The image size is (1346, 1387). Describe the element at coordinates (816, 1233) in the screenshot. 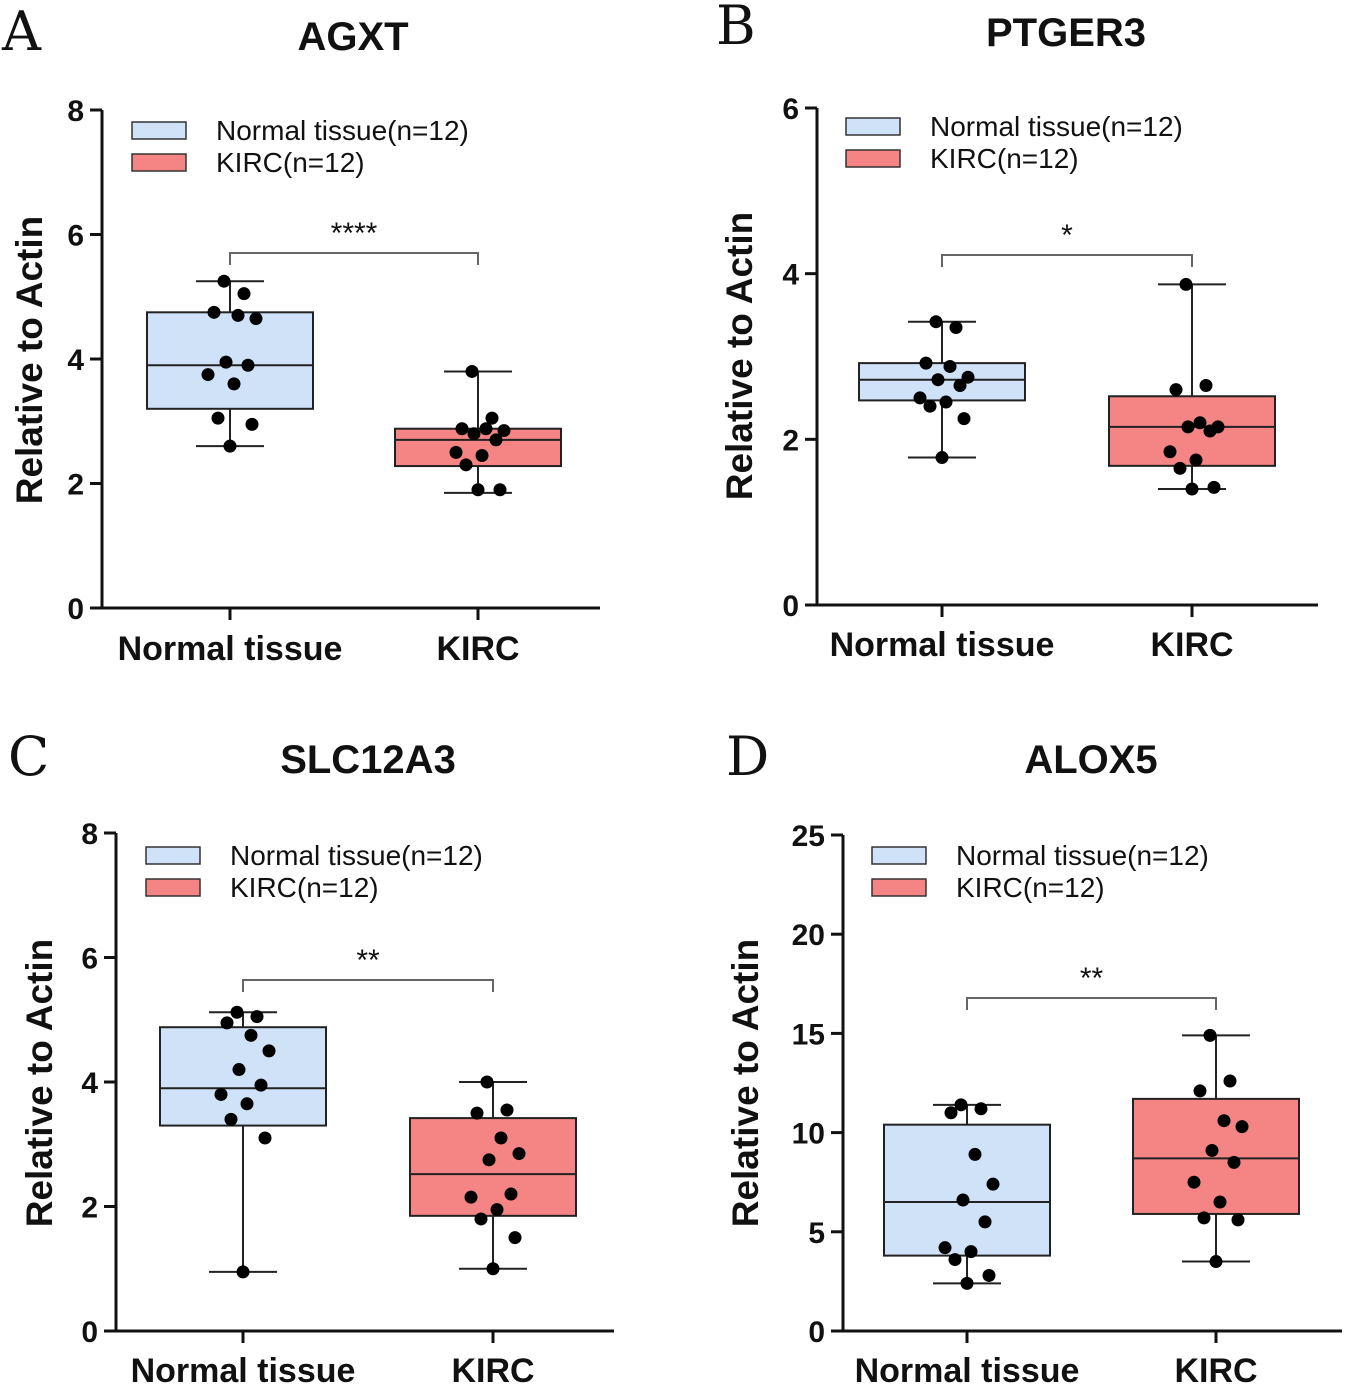

I see `y-tick-label: 5` at that location.